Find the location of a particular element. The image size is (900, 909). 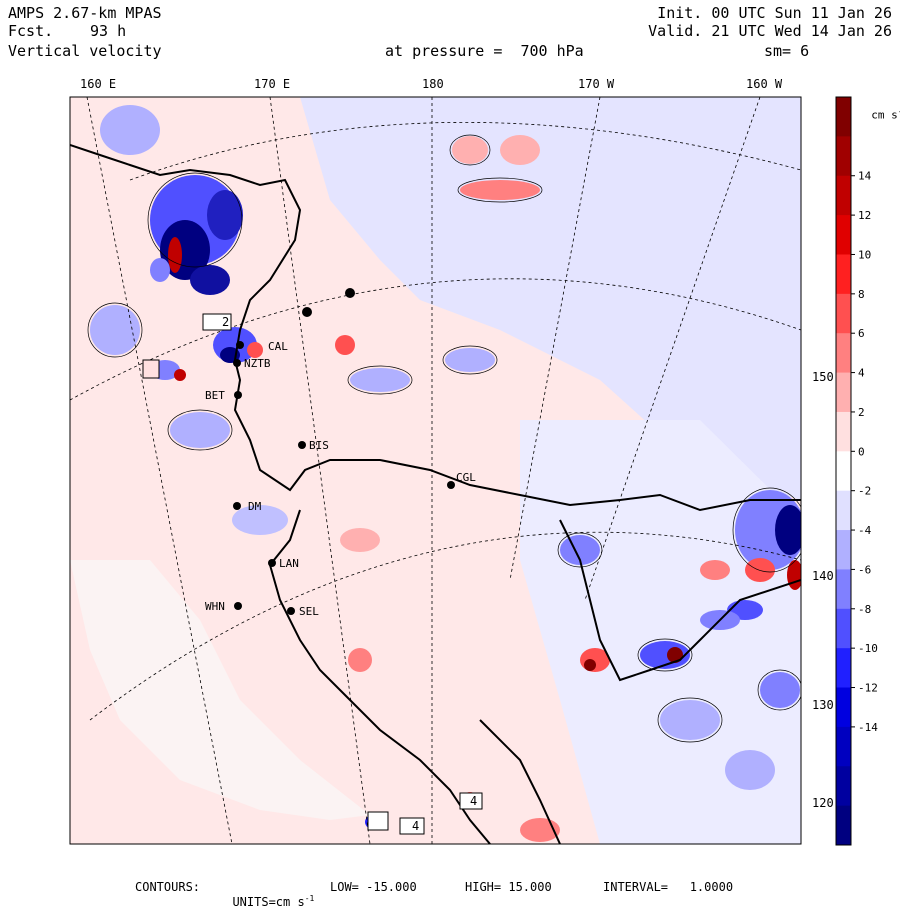

station-nztb: NZTB is located at coordinates (257, 363).